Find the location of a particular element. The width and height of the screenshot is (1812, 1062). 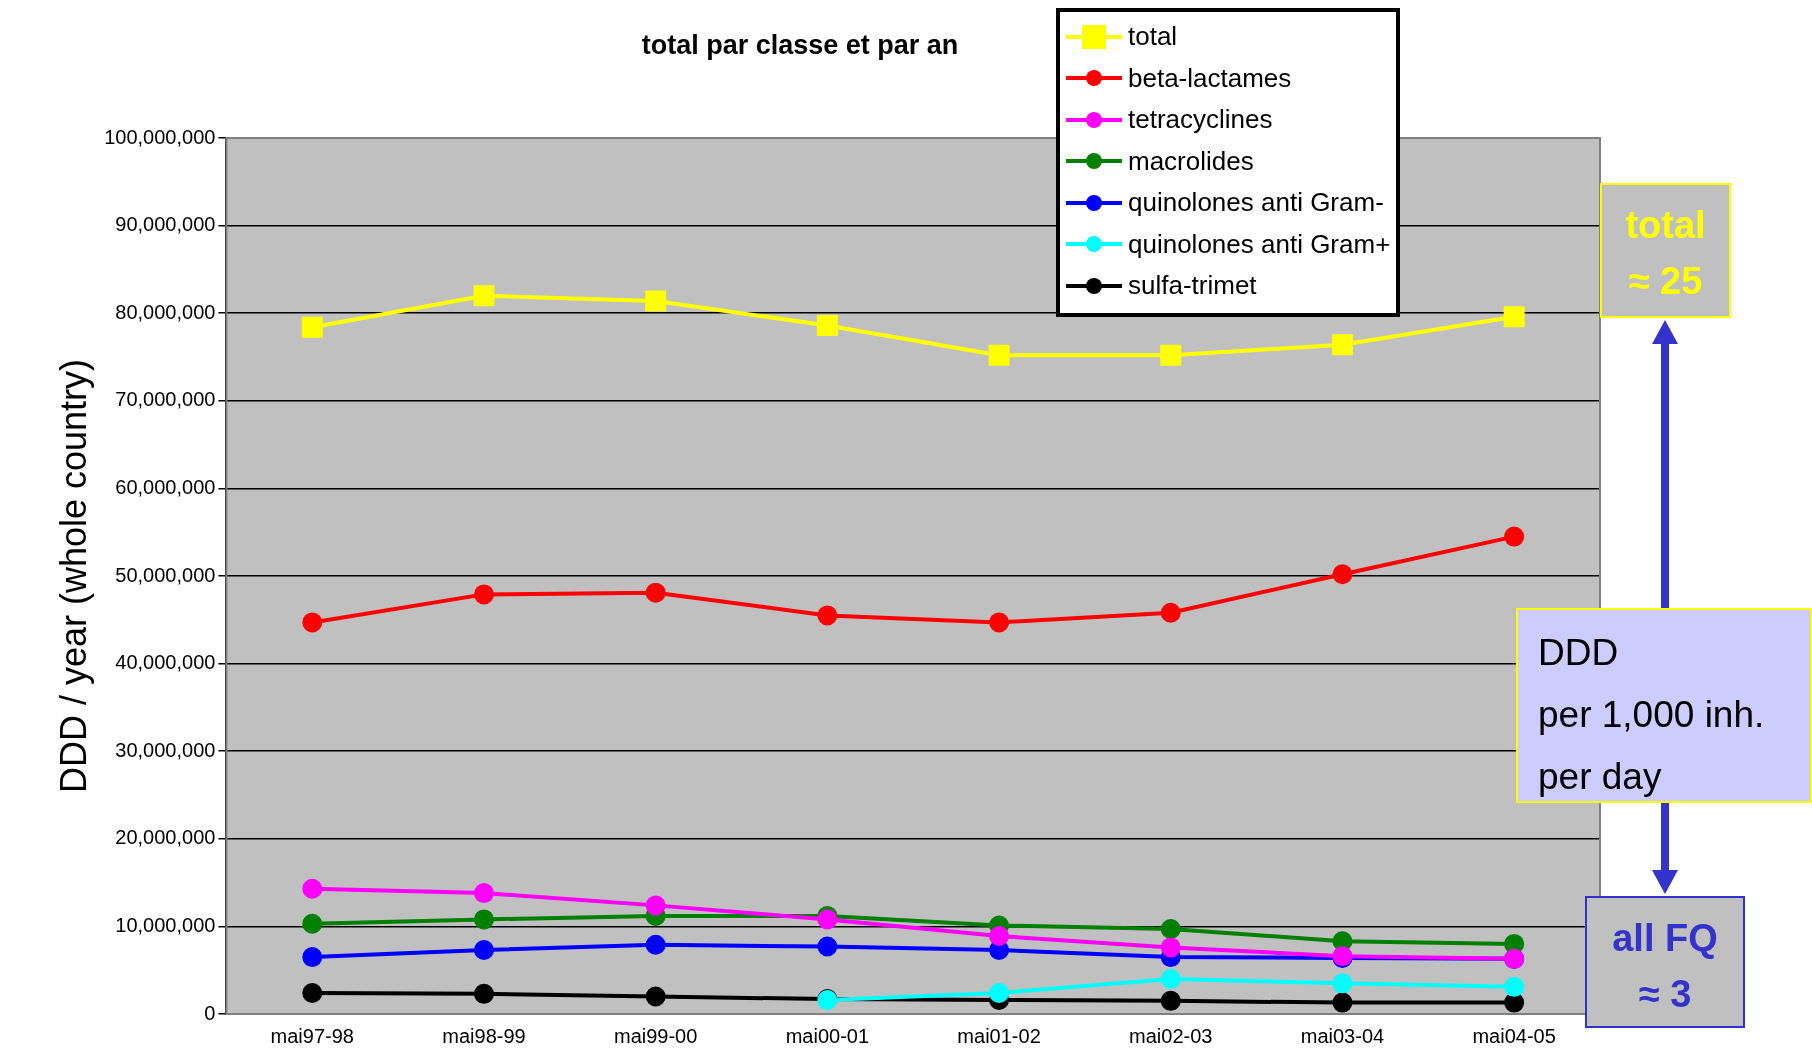

y-tick-label: 20,000,000 is located at coordinates (165, 837).